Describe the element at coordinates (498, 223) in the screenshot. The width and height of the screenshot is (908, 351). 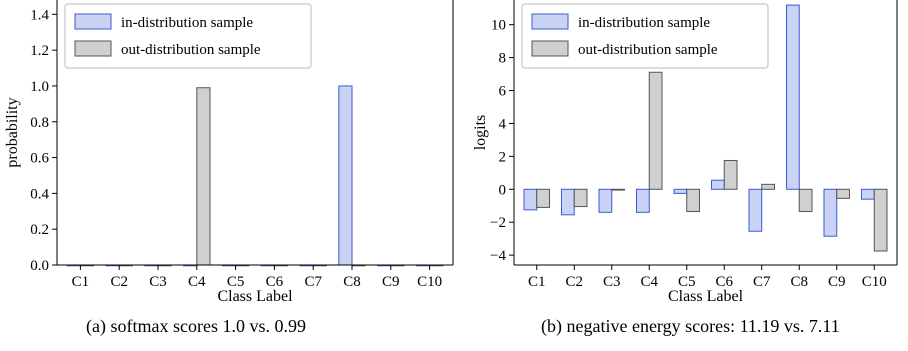
I see `y-tick-label: −2` at that location.